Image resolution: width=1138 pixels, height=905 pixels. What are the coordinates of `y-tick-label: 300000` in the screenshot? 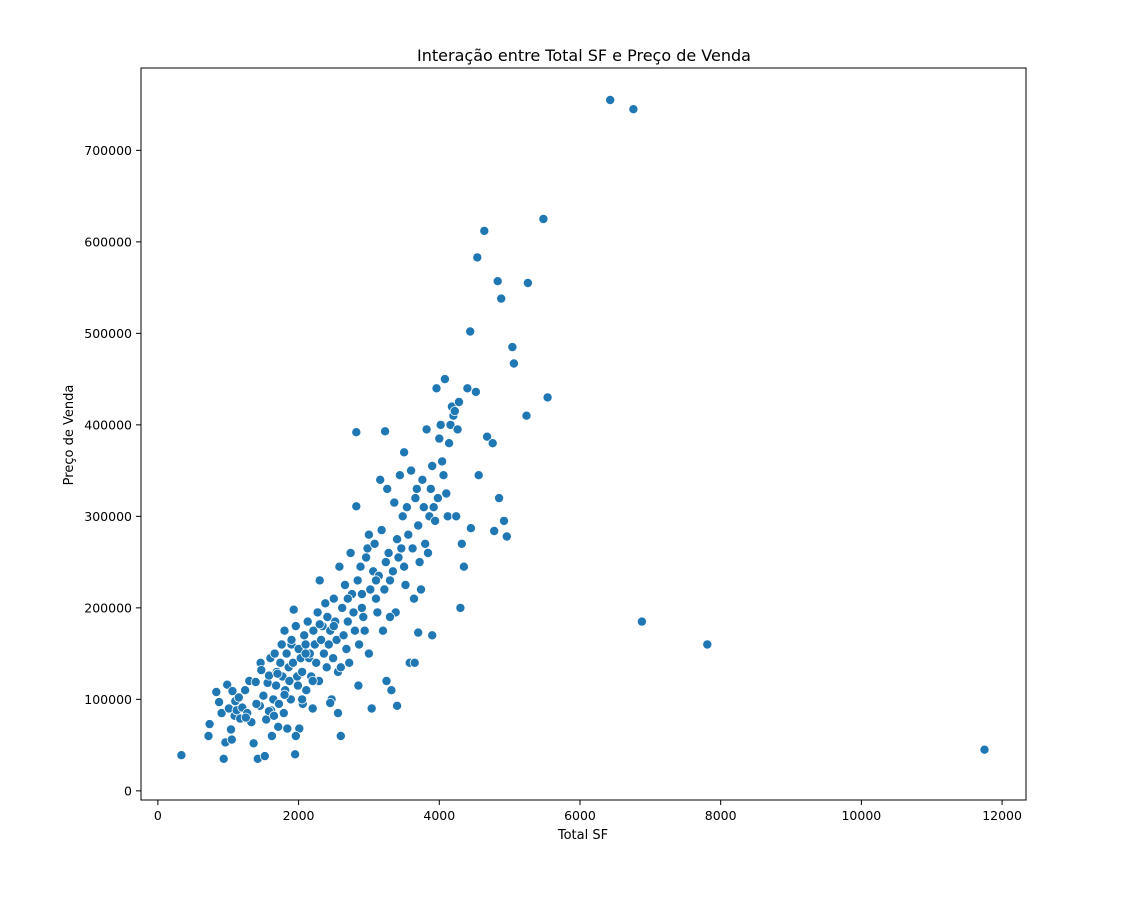 It's located at (108, 516).